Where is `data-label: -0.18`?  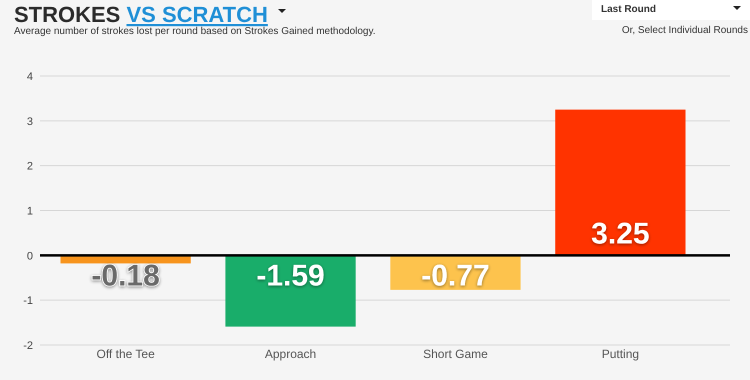 data-label: -0.18 is located at coordinates (125, 275).